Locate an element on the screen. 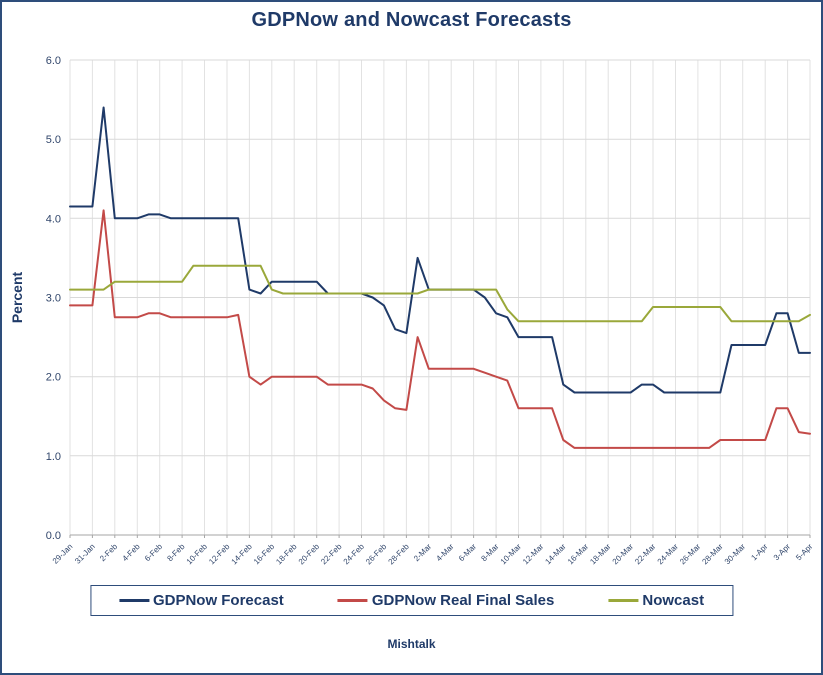 The height and width of the screenshot is (675, 823). x-tick-label: 12-Mar is located at coordinates (533, 554).